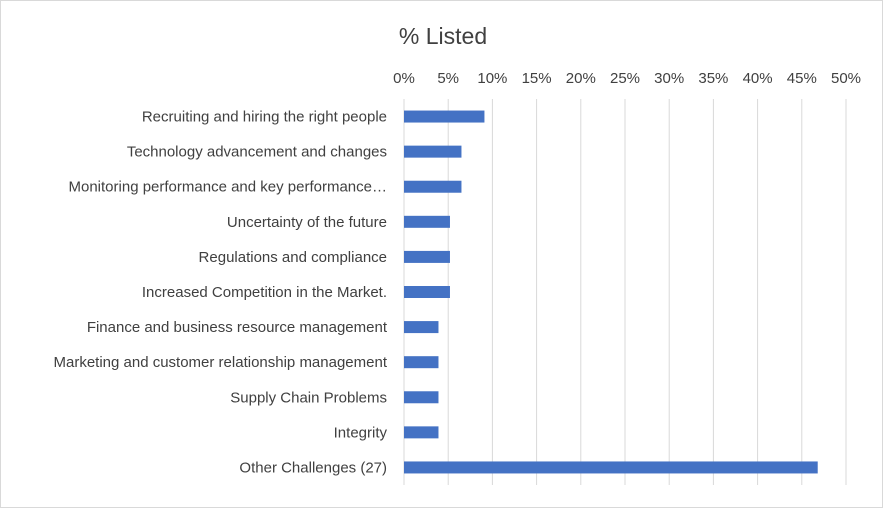 The width and height of the screenshot is (883, 508). I want to click on x-tick-label: 25%, so click(625, 78).